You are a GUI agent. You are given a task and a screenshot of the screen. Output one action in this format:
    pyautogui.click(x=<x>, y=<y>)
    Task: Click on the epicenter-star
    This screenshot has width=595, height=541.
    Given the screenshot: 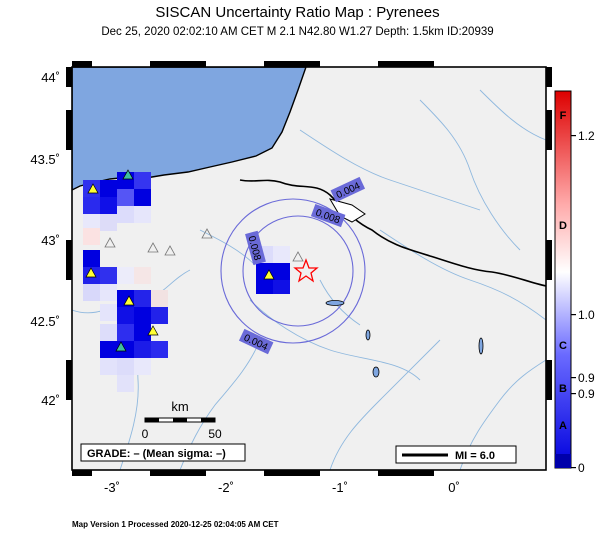 What is the action you would take?
    pyautogui.click(x=306, y=270)
    